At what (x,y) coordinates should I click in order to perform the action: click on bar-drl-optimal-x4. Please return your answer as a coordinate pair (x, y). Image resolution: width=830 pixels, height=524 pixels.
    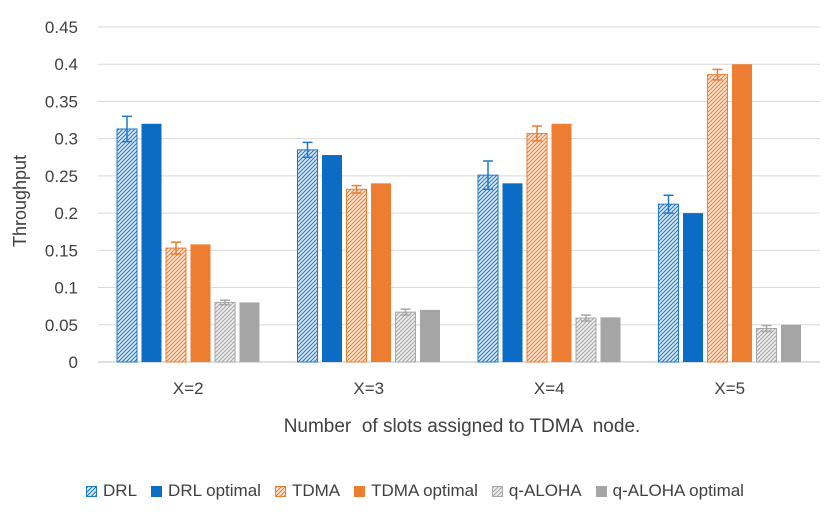
    Looking at the image, I should click on (512, 272).